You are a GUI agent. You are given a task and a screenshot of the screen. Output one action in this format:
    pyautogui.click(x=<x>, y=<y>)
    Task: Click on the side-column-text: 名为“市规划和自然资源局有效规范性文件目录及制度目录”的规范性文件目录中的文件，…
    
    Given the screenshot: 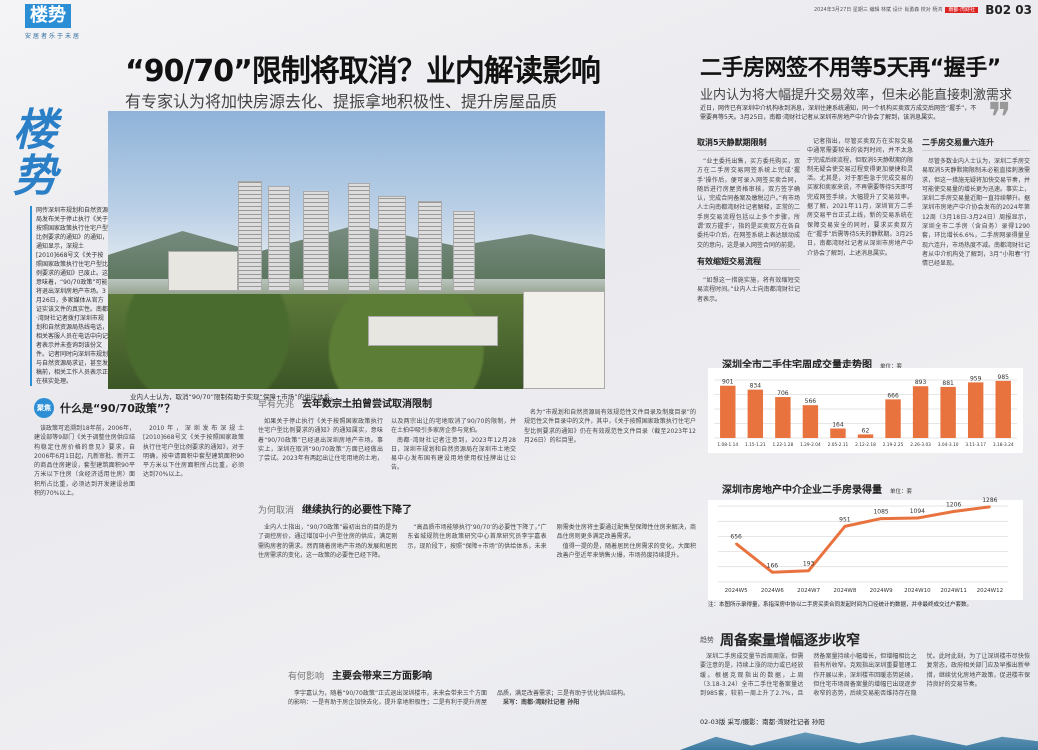 What is the action you would take?
    pyautogui.click(x=610, y=426)
    